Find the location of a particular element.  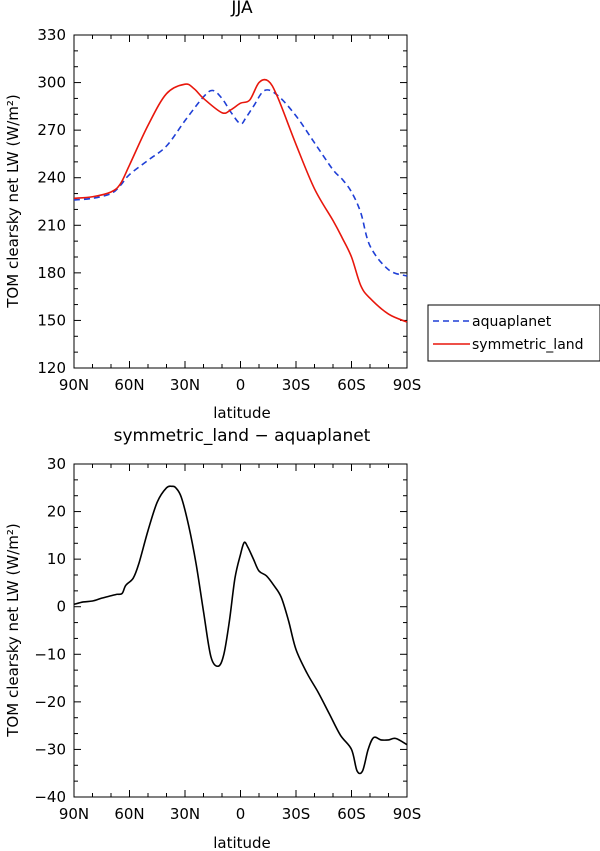

y-tick-label: 20 is located at coordinates (56, 512).